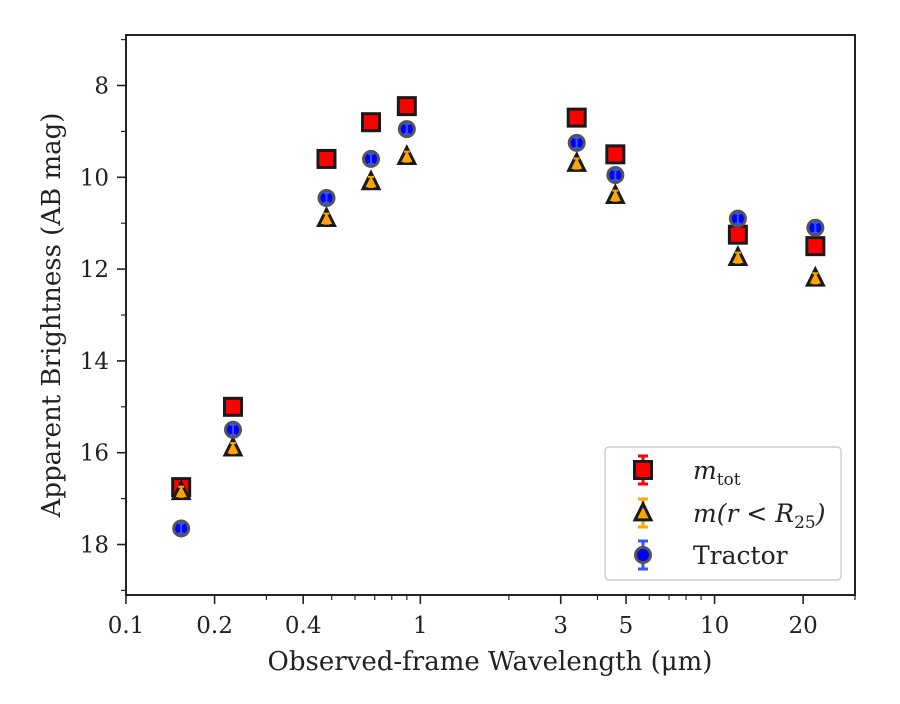 Image resolution: width=900 pixels, height=704 pixels. I want to click on legend-marker-tractor, so click(643, 555).